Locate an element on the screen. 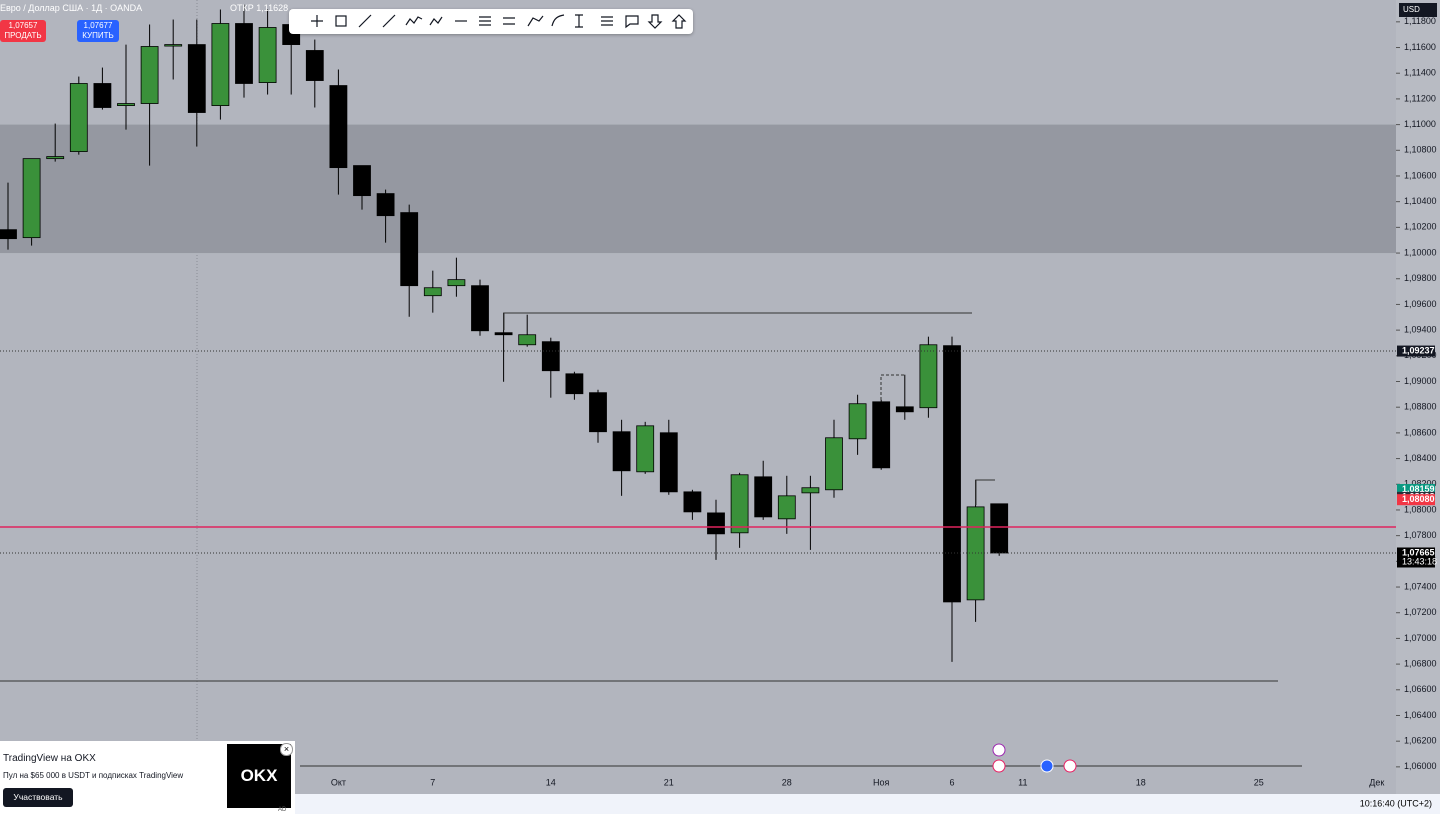 Image resolution: width=1440 pixels, height=814 pixels. x-tick-label: 18 is located at coordinates (1141, 782).